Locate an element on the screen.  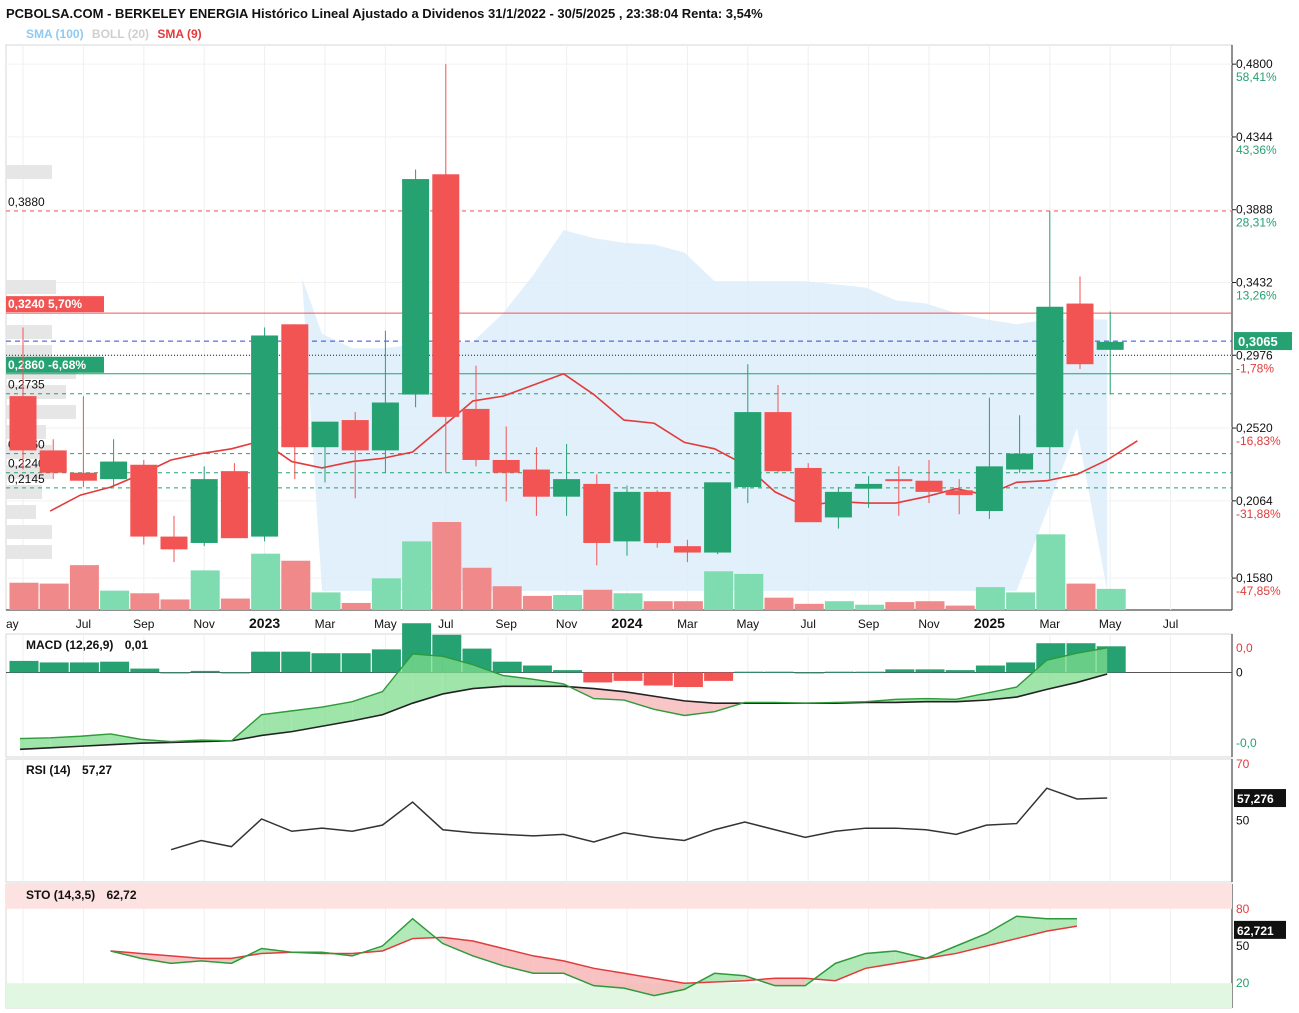
rsi-value: 57,27 is located at coordinates (97, 770).